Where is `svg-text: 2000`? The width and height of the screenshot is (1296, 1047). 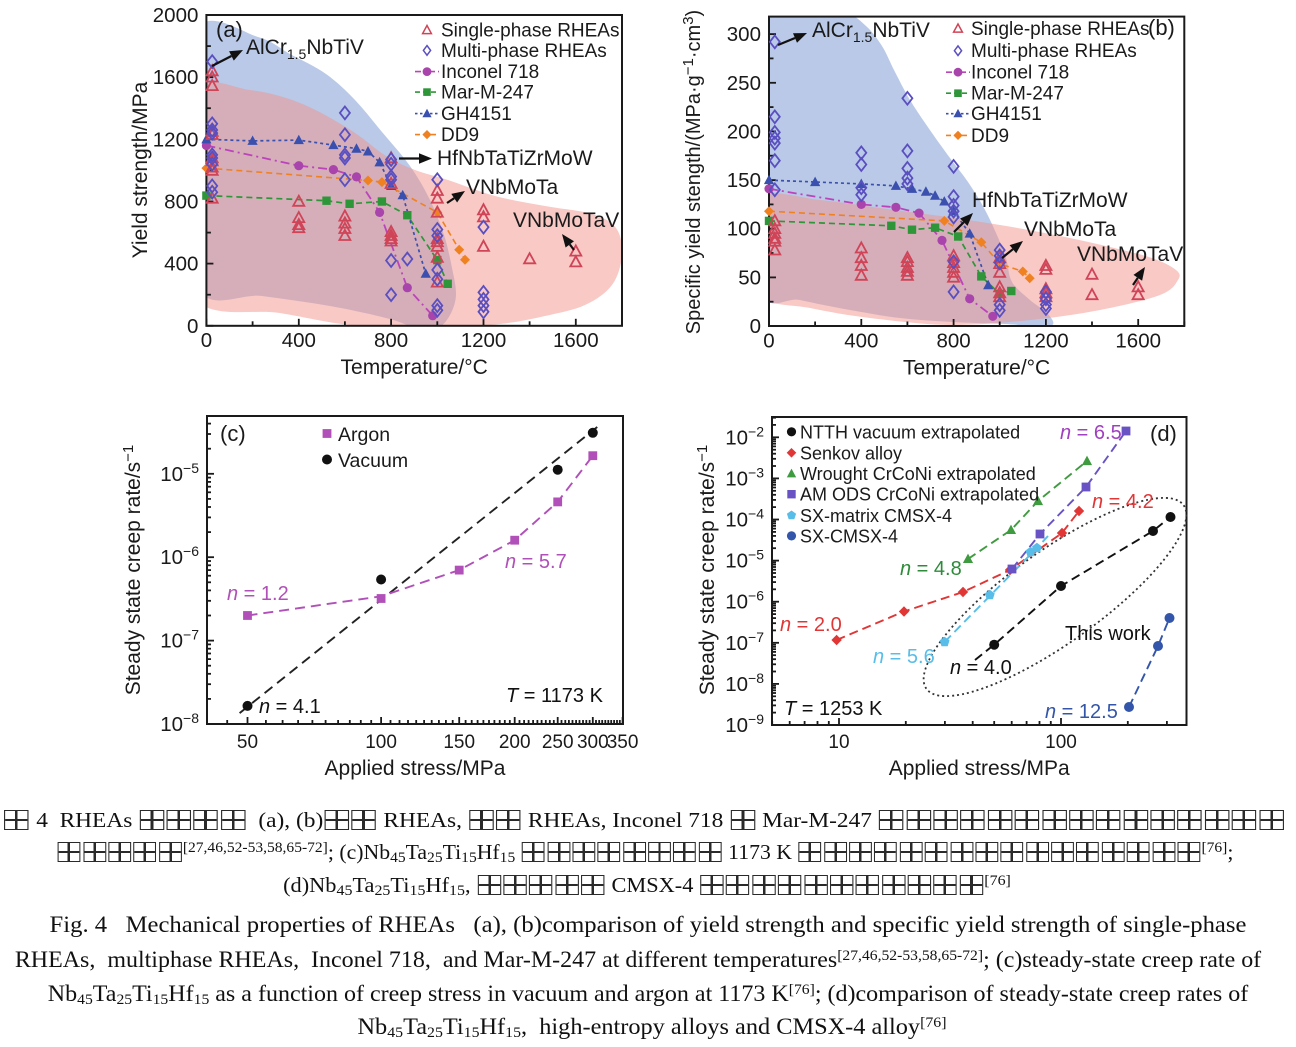
svg-text: 2000 is located at coordinates (176, 15).